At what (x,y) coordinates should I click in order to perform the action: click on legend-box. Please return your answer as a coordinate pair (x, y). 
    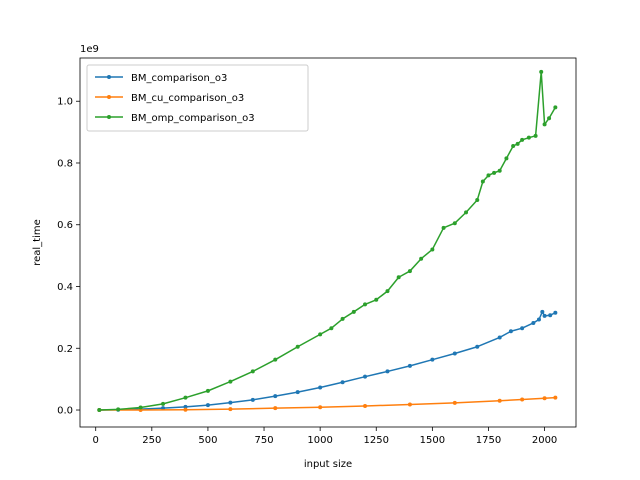
    Looking at the image, I should click on (197, 98).